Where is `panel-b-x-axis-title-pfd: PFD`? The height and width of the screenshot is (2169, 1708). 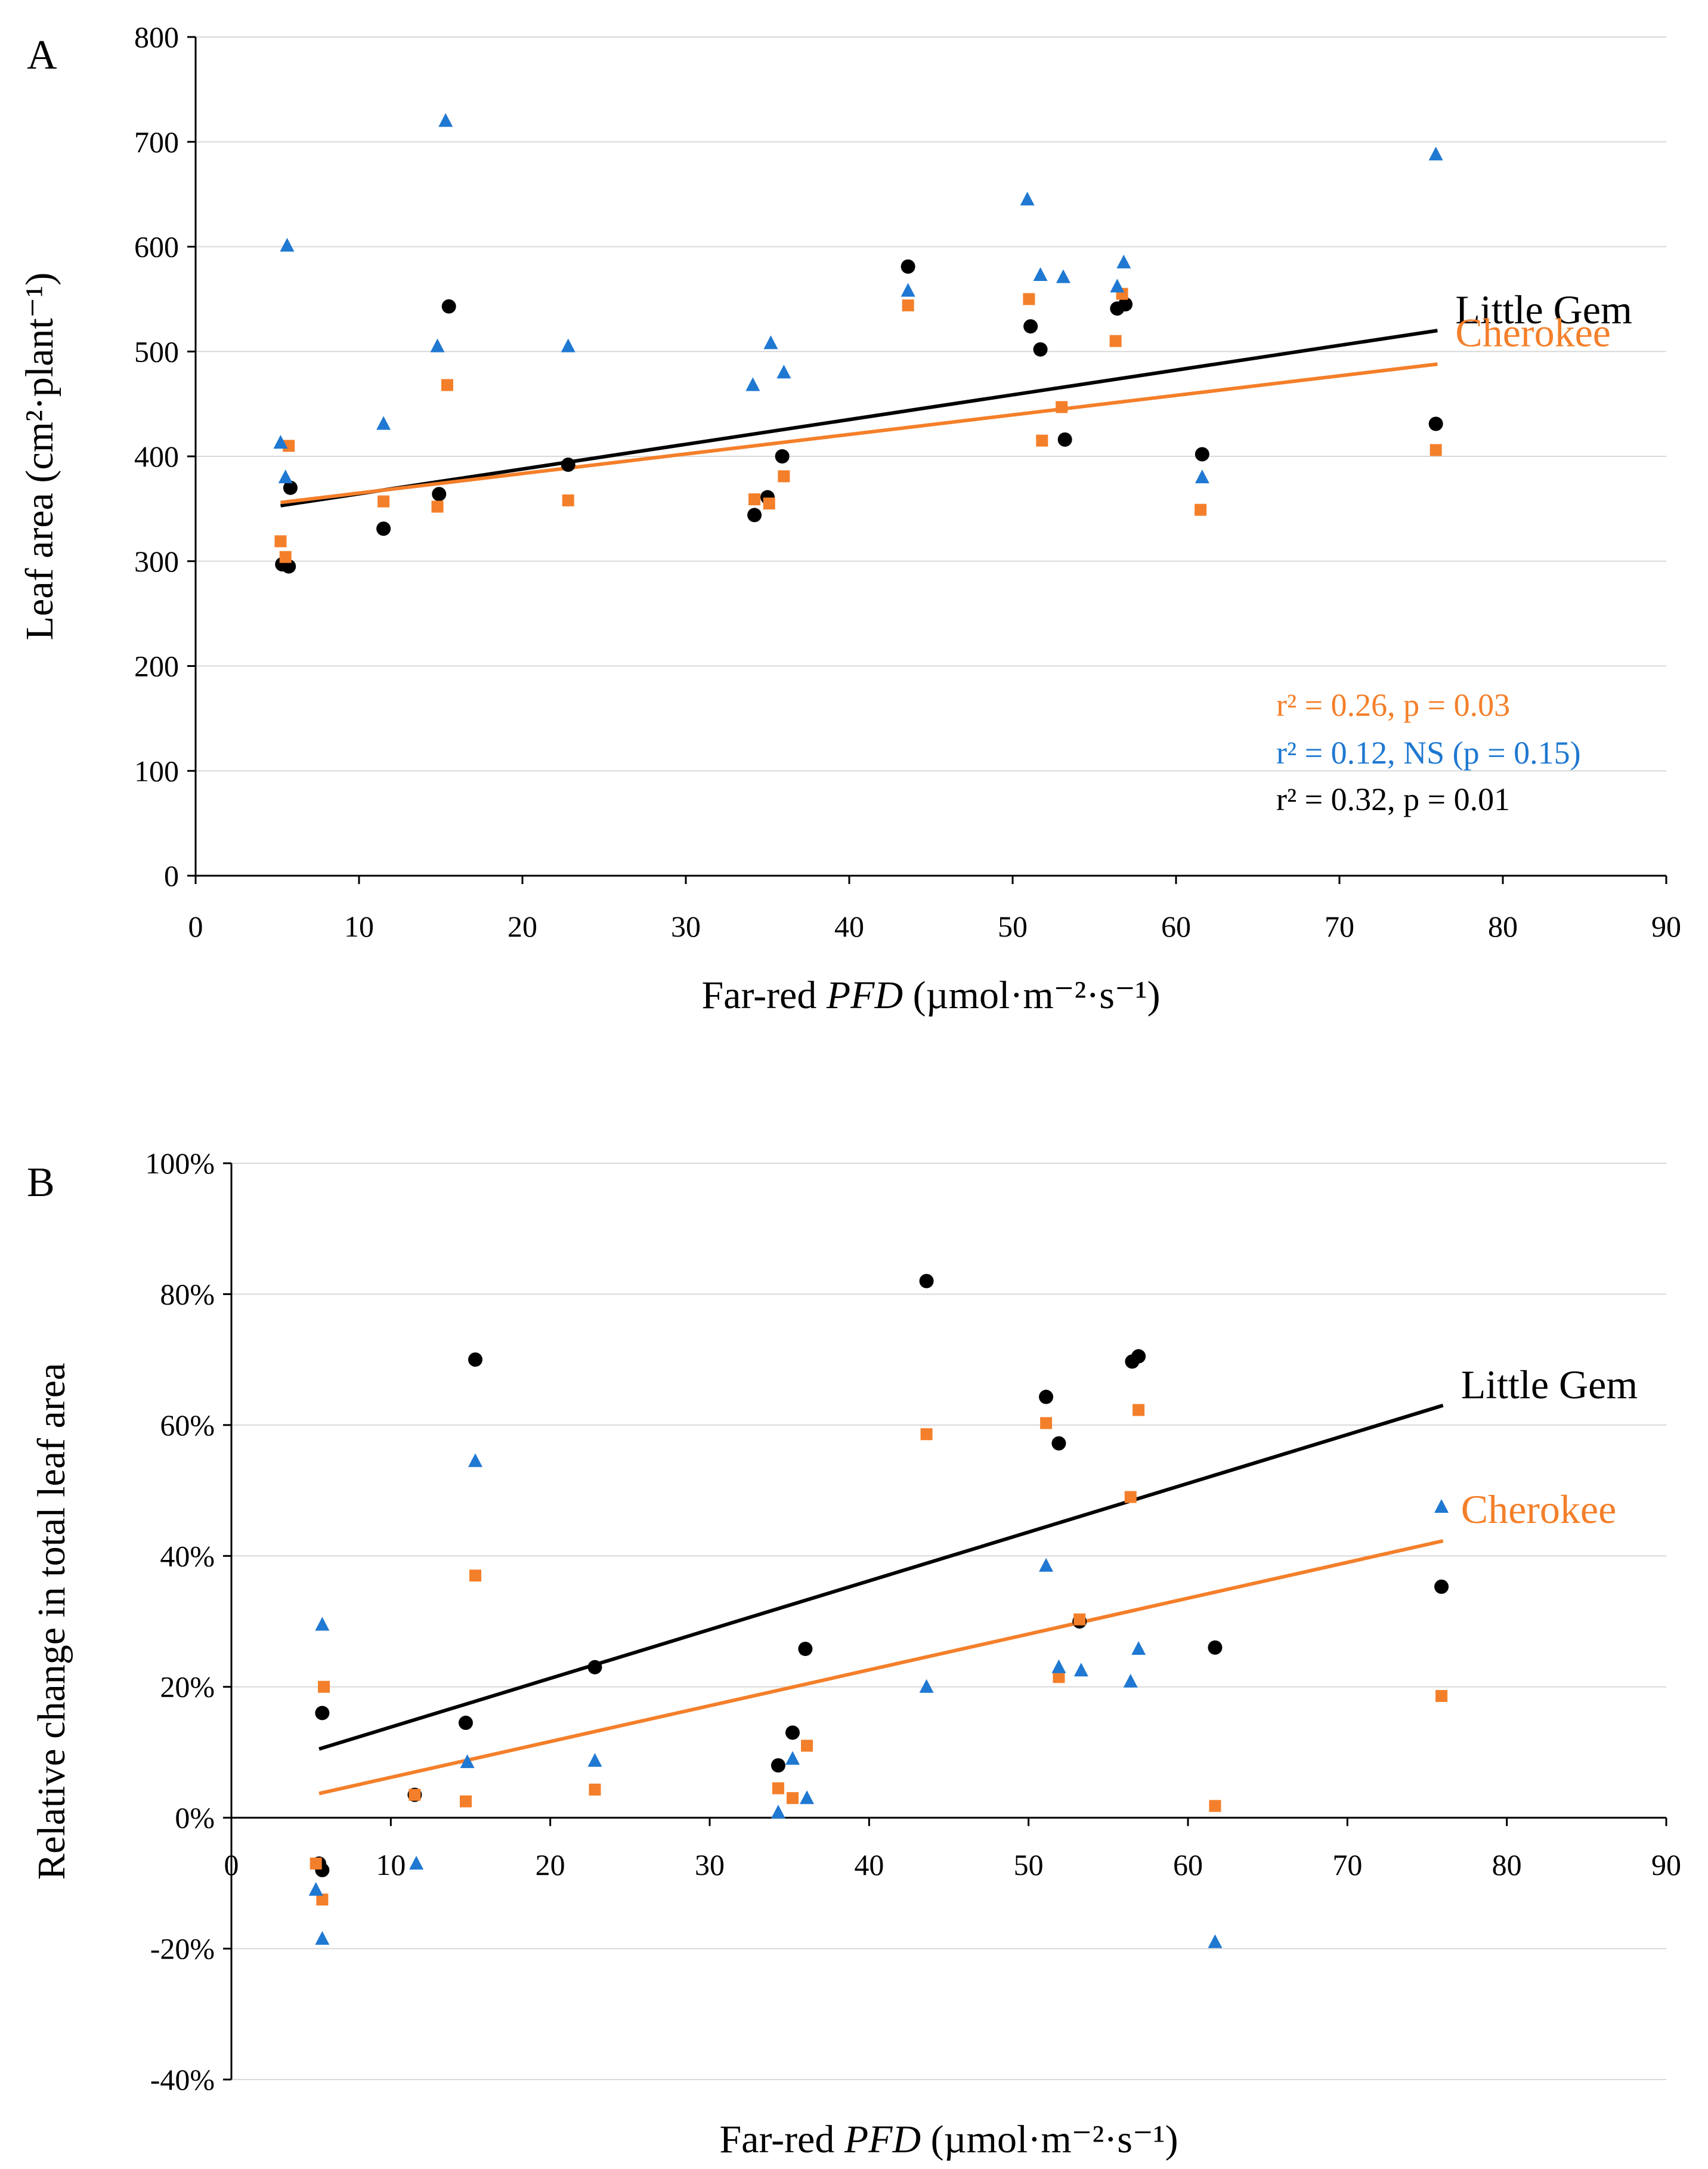 panel-b-x-axis-title-pfd: PFD is located at coordinates (883, 2139).